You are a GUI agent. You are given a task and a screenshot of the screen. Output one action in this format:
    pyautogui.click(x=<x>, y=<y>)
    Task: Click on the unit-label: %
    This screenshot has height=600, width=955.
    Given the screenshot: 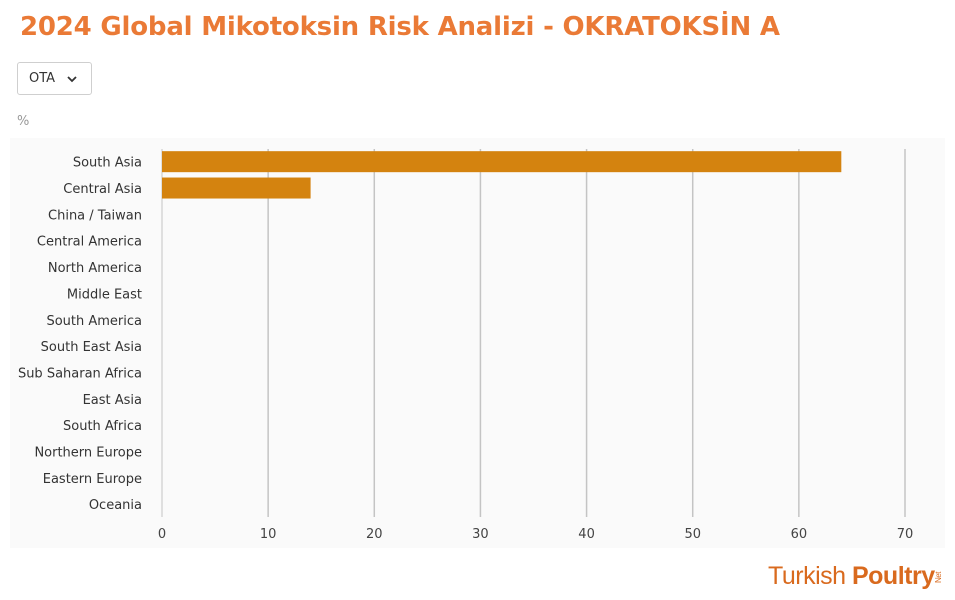 What is the action you would take?
    pyautogui.click(x=23, y=121)
    